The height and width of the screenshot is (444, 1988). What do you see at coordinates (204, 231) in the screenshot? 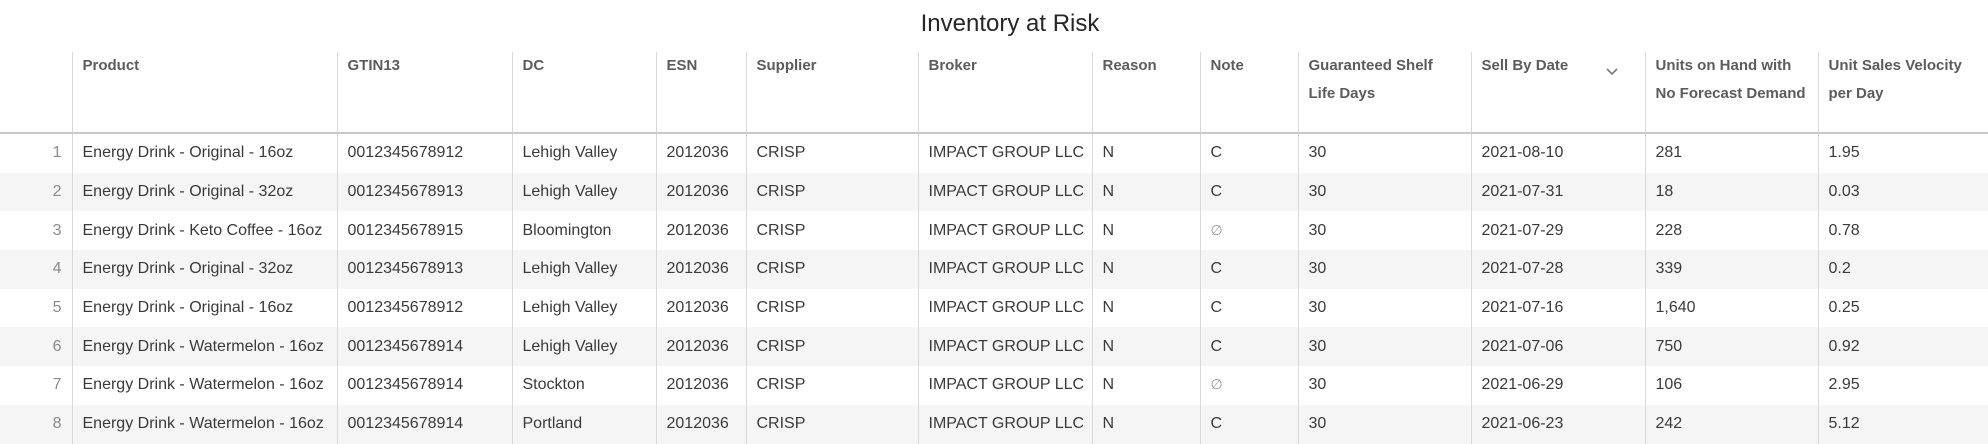
I see `product-cell: Energy Drink - Keto Coffee - 16oz` at bounding box center [204, 231].